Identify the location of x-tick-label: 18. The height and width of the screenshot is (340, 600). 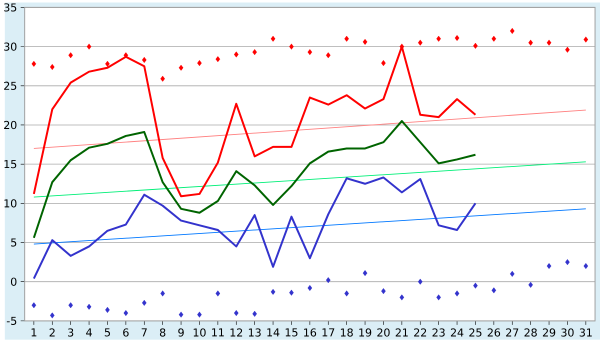
(346, 332).